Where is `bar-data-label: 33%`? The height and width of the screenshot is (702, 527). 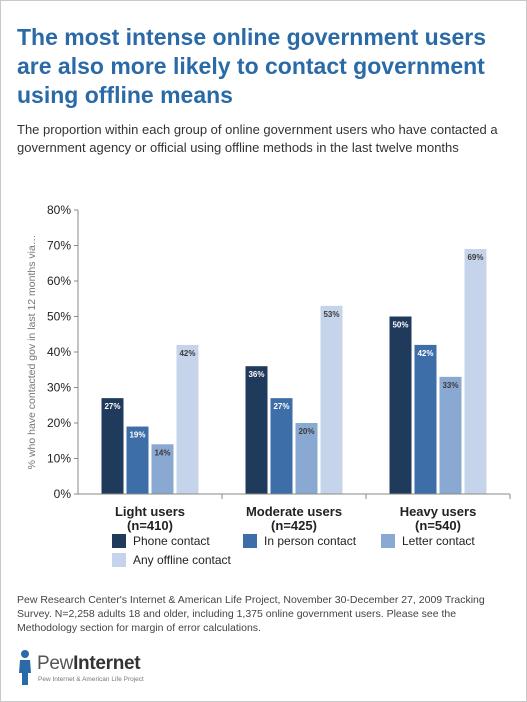
bar-data-label: 33% is located at coordinates (450, 385).